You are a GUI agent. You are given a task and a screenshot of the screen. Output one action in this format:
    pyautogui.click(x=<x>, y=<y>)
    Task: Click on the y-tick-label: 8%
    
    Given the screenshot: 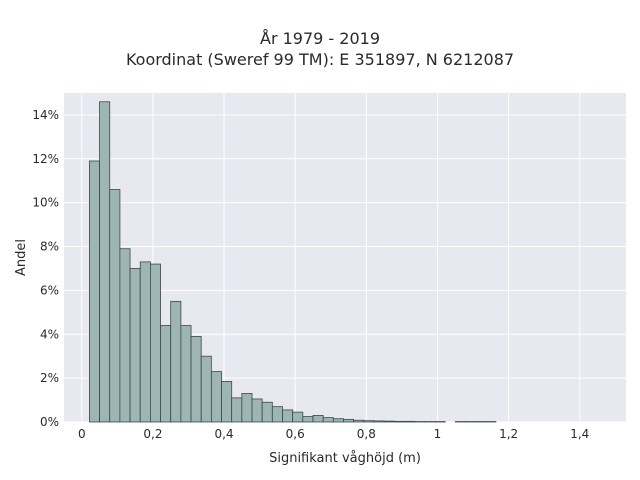 What is the action you would take?
    pyautogui.click(x=49, y=247)
    